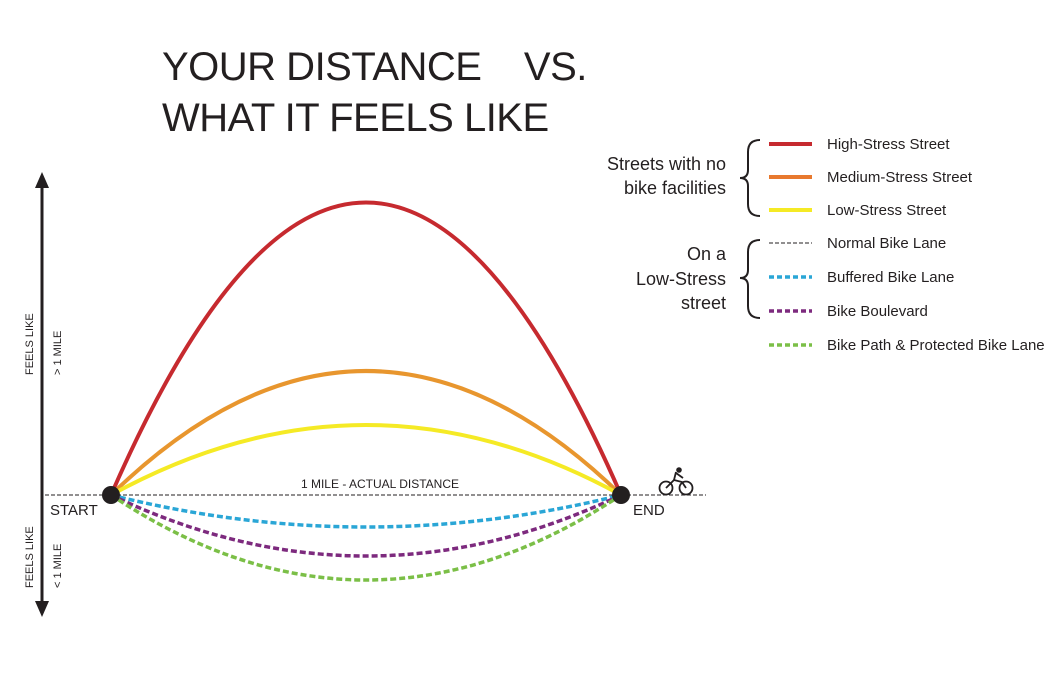 The width and height of the screenshot is (1046, 696). I want to click on legend-group2-line1: On a, so click(707, 254).